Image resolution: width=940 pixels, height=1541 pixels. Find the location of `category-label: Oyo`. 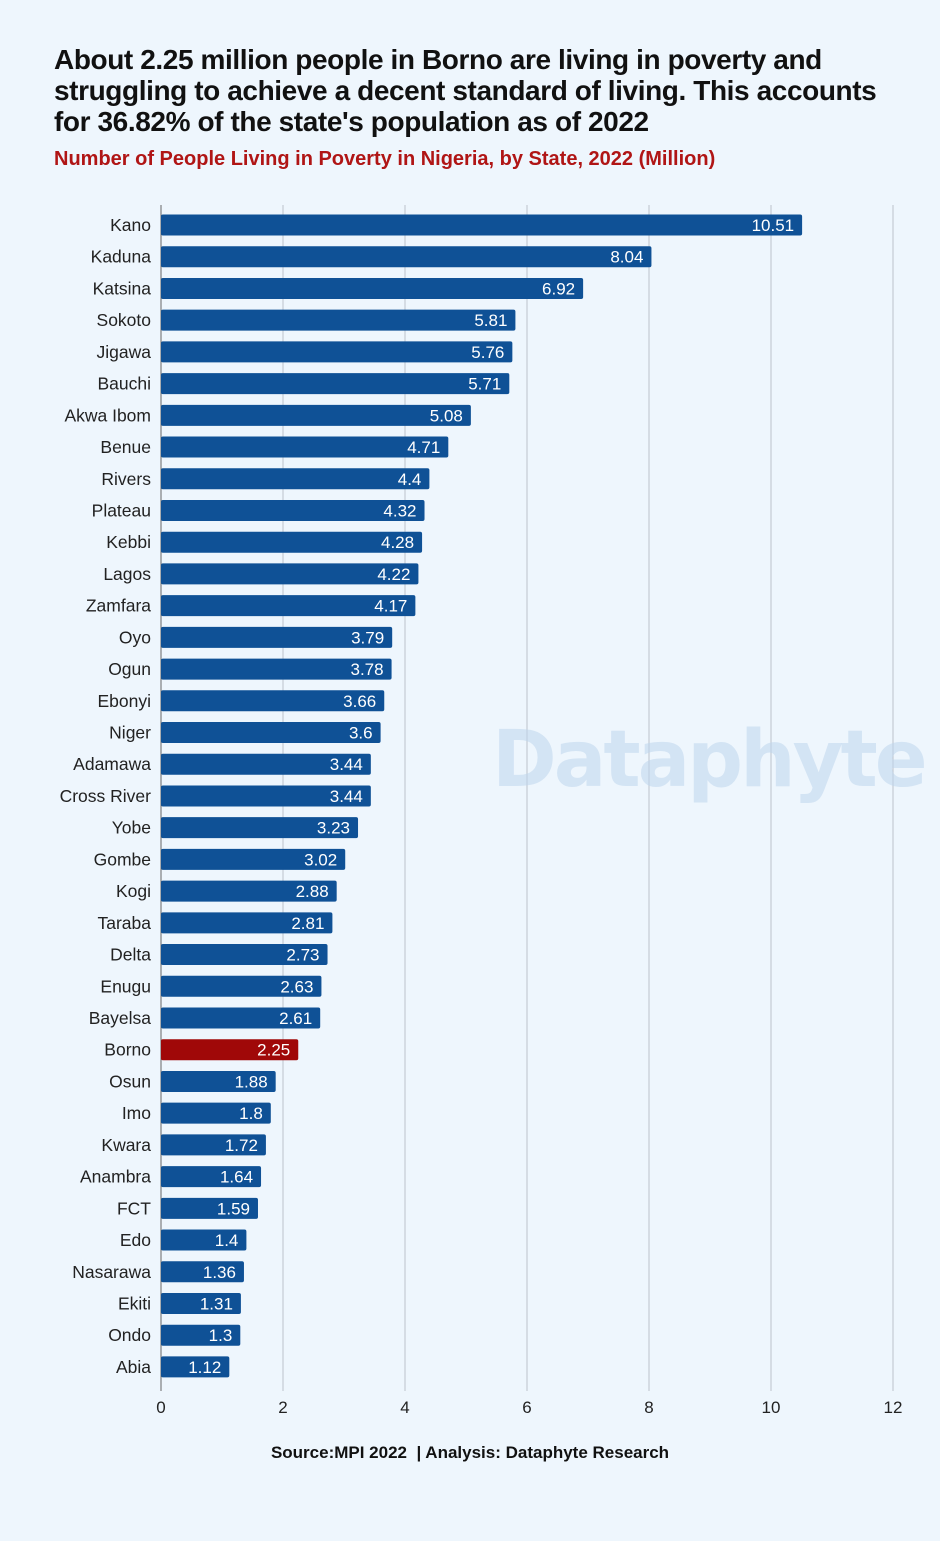

category-label: Oyo is located at coordinates (135, 637).